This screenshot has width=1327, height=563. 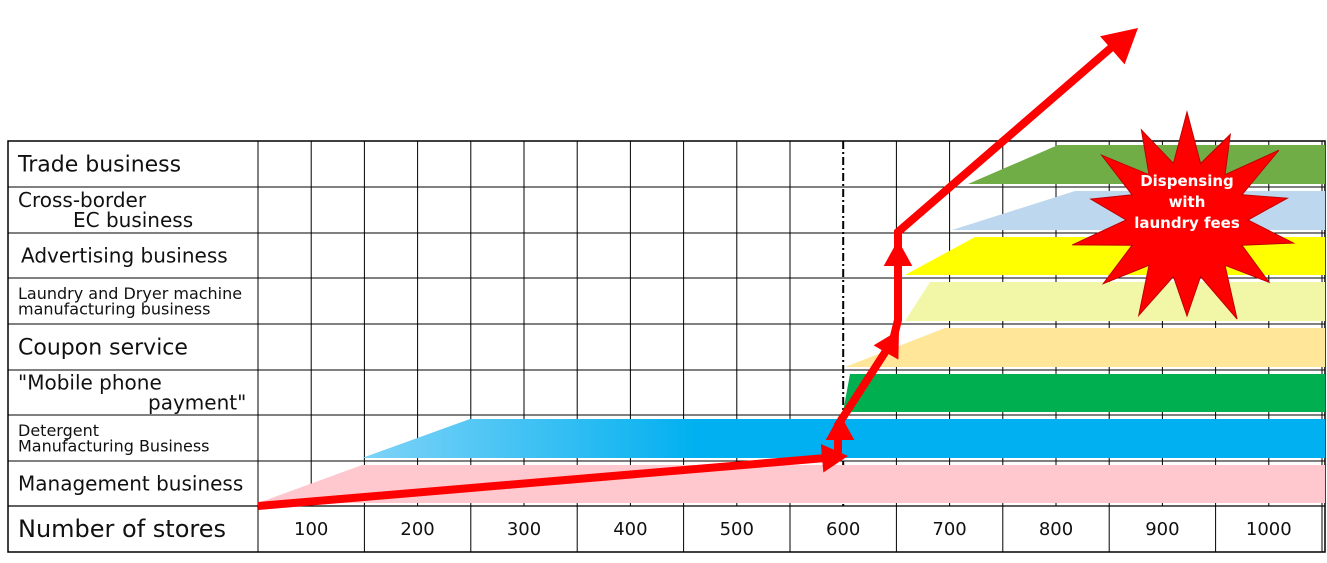 I want to click on tick-100: 100, so click(x=311, y=529).